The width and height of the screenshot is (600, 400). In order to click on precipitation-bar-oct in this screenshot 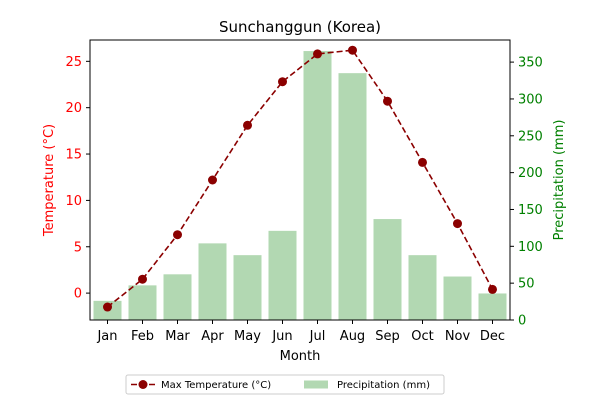, I will do `click(422, 287)`.